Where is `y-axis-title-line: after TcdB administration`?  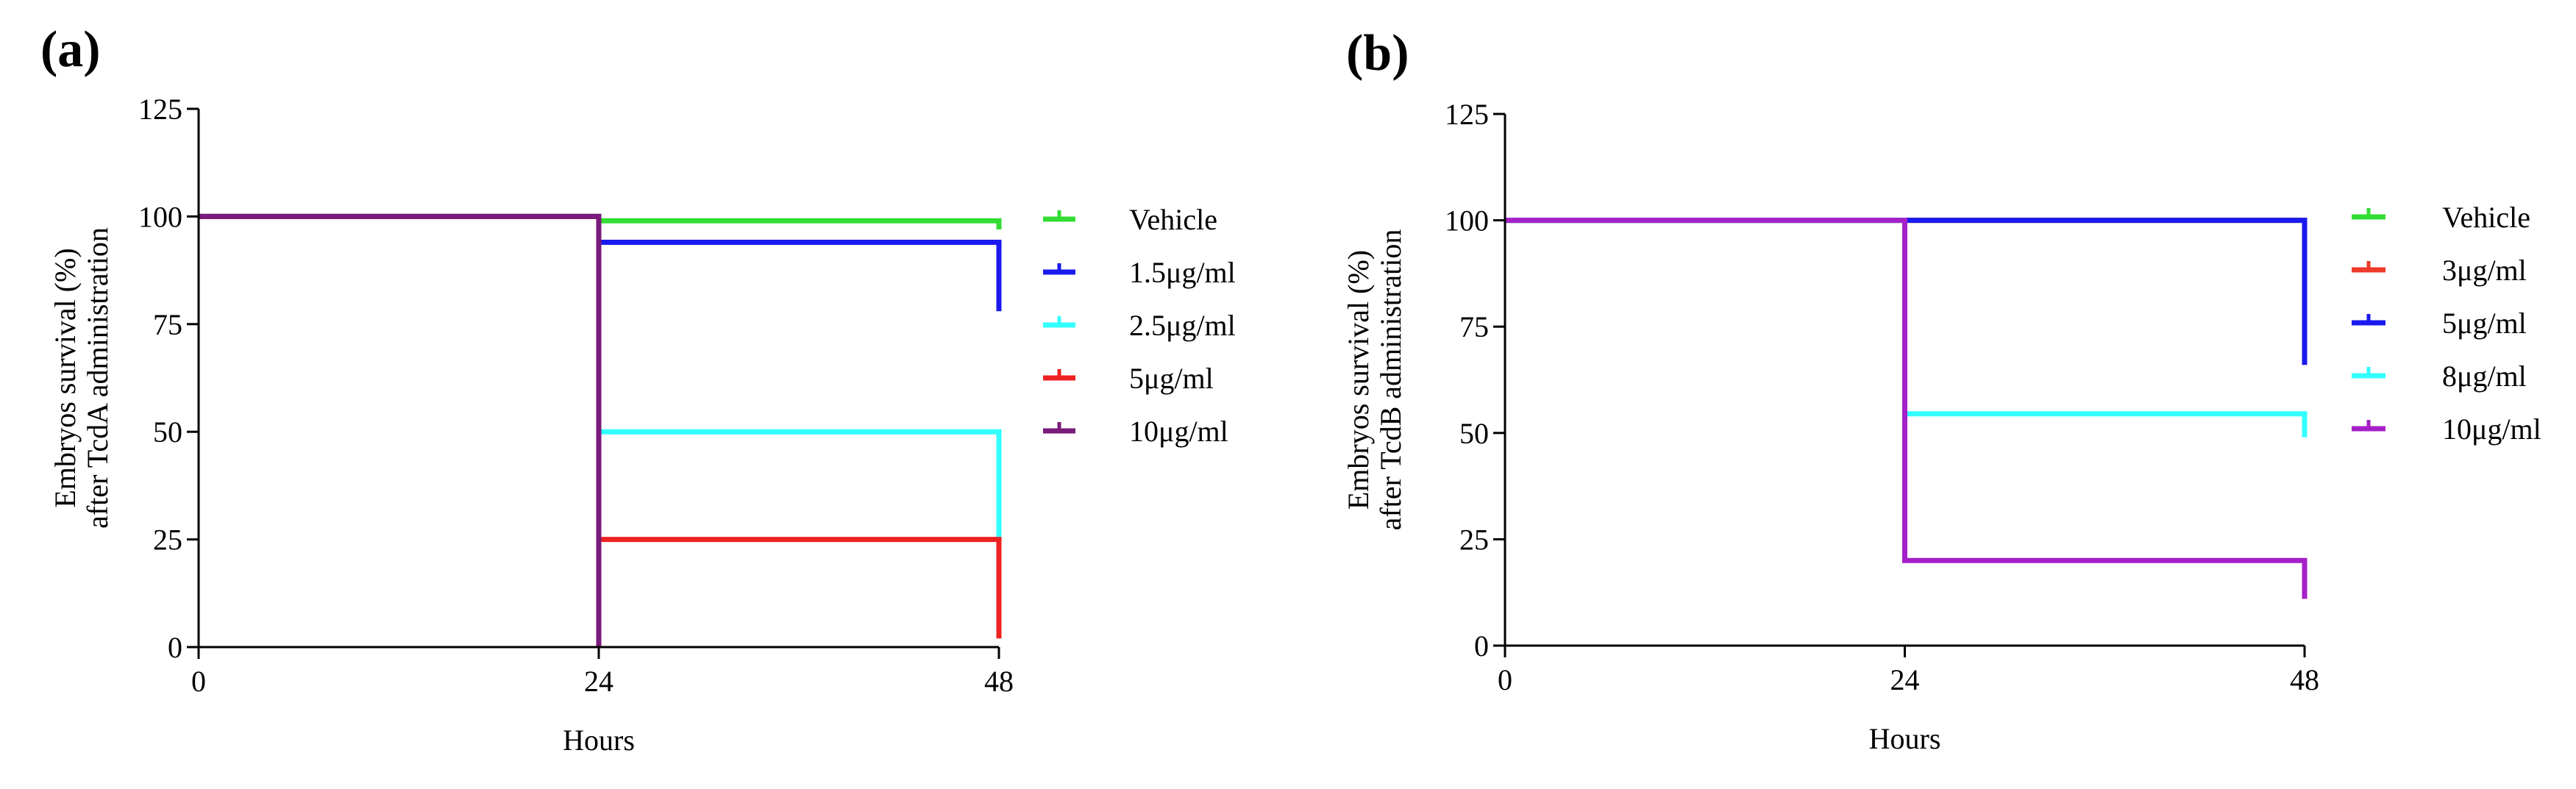
y-axis-title-line: after TcdB administration is located at coordinates (1390, 380).